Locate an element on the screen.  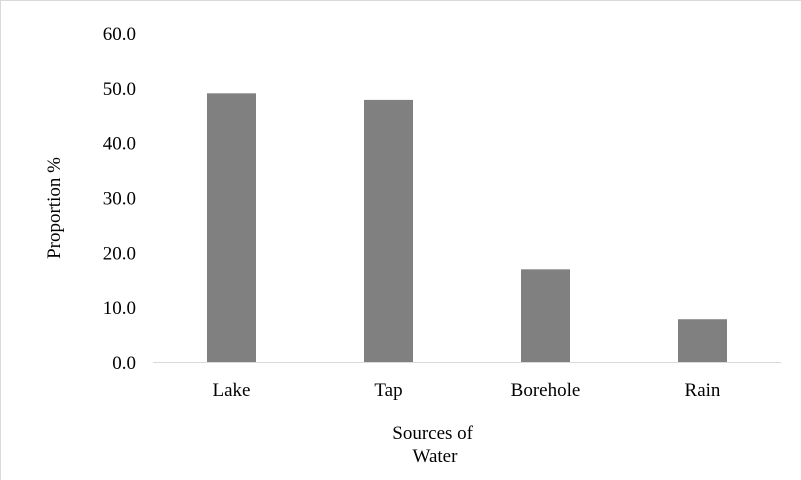
bar-lake is located at coordinates (231, 228).